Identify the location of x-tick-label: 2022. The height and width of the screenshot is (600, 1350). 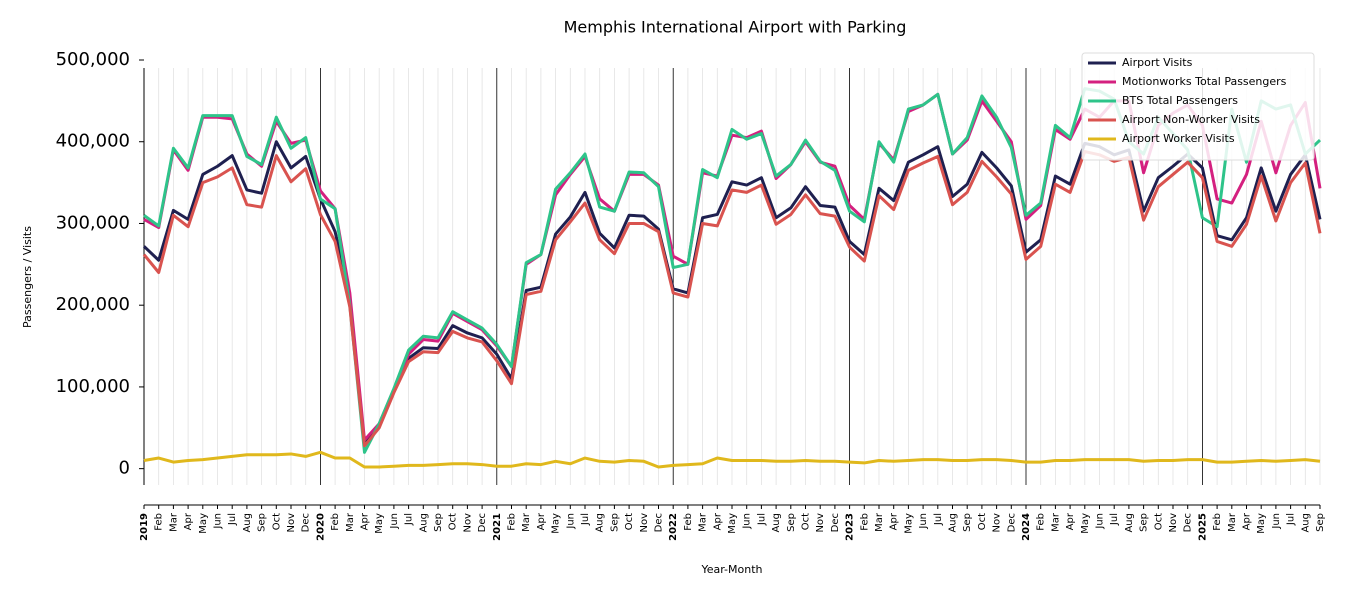
(673, 527).